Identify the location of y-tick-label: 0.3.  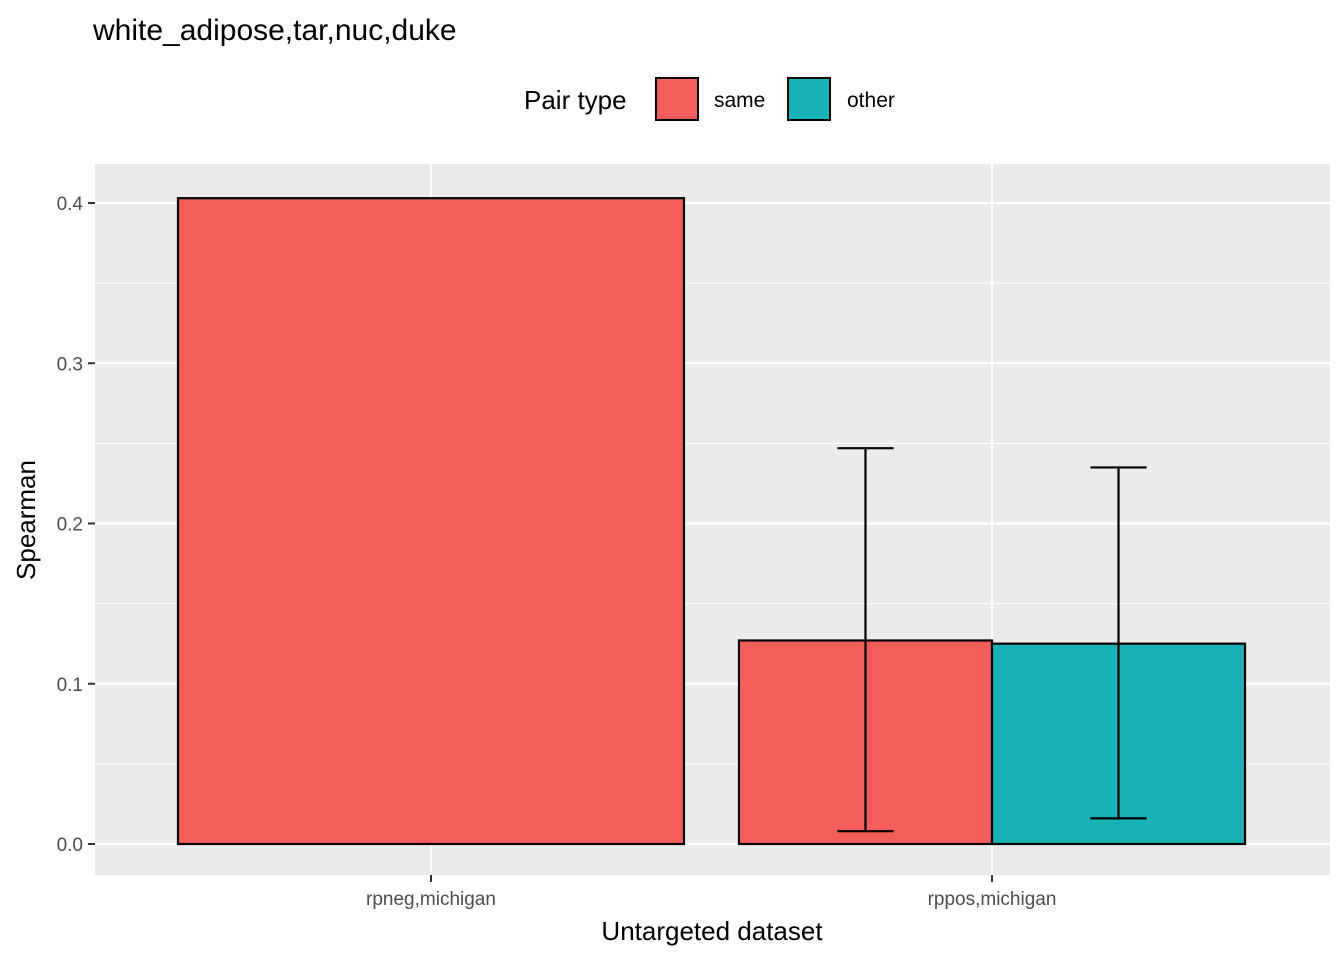
(70, 364).